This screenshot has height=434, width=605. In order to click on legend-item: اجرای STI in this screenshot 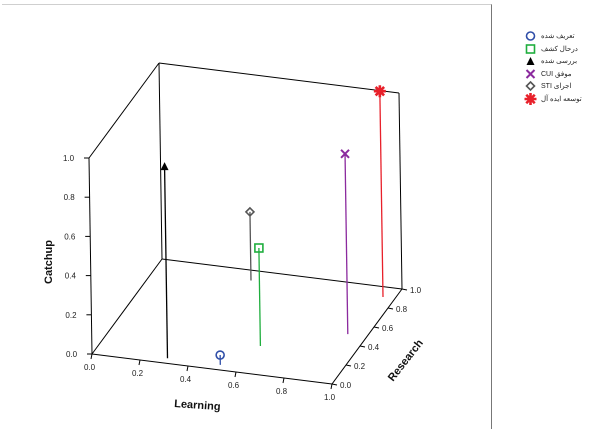, I will do `click(564, 86)`.